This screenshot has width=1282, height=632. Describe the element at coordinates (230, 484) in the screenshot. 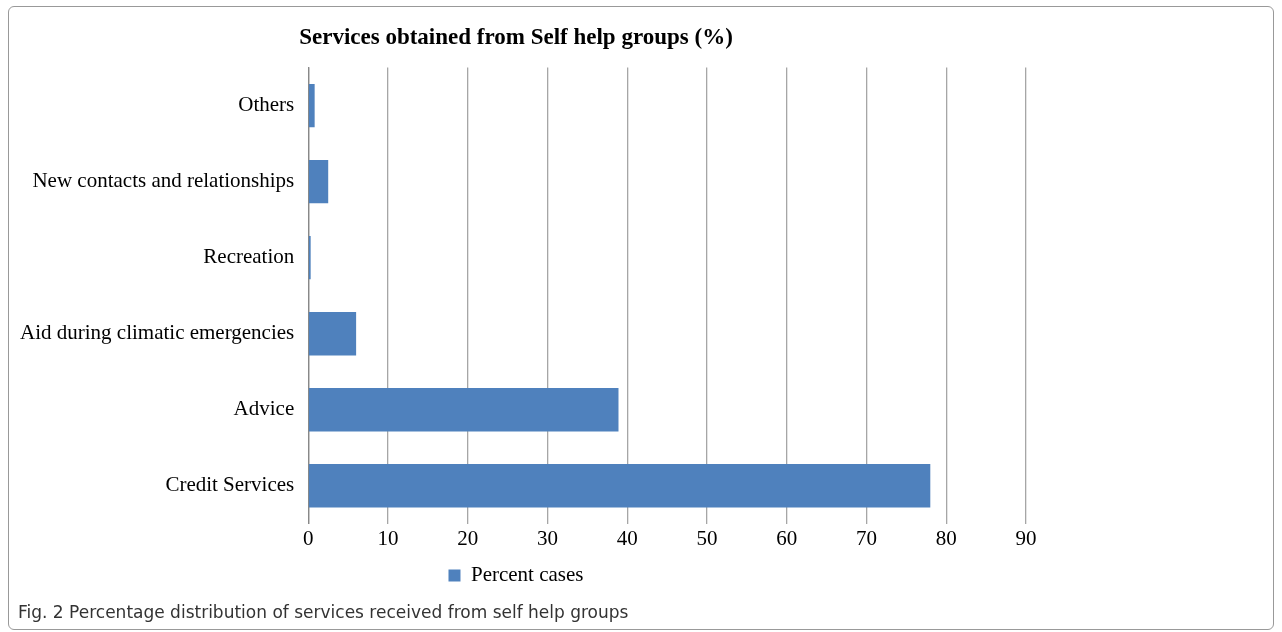

I see `y-tick-label: Credit Services` at that location.